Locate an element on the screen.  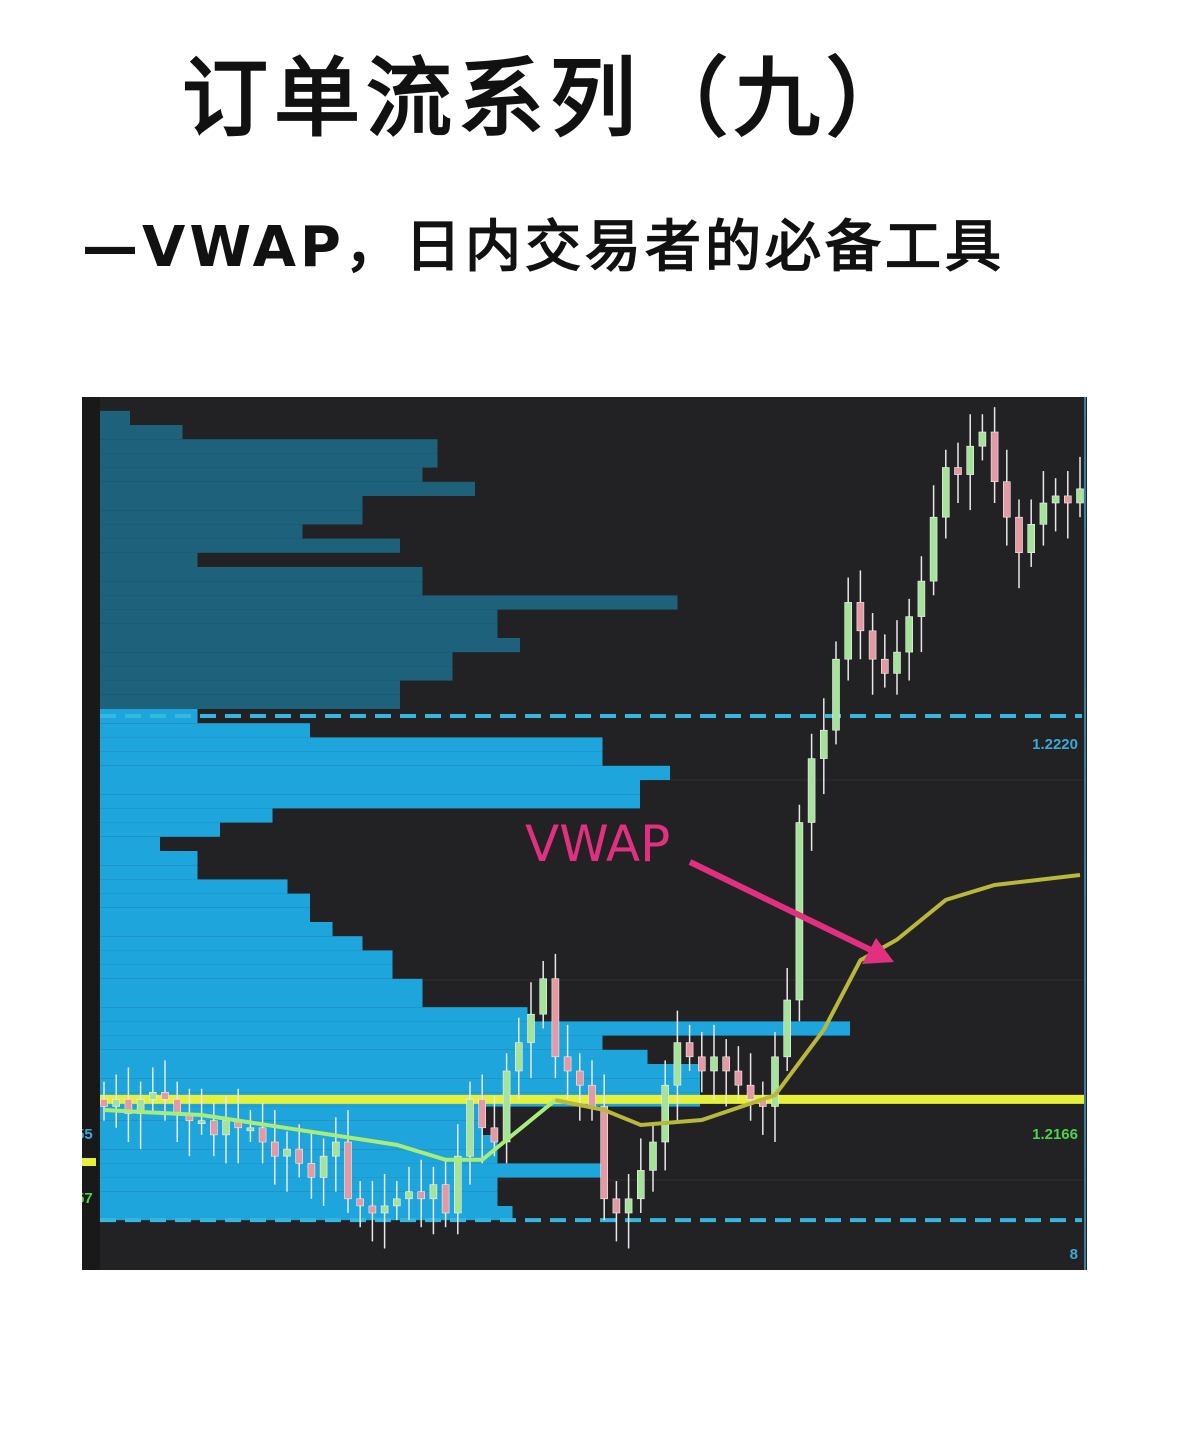
left-axis-strip is located at coordinates (91, 833).